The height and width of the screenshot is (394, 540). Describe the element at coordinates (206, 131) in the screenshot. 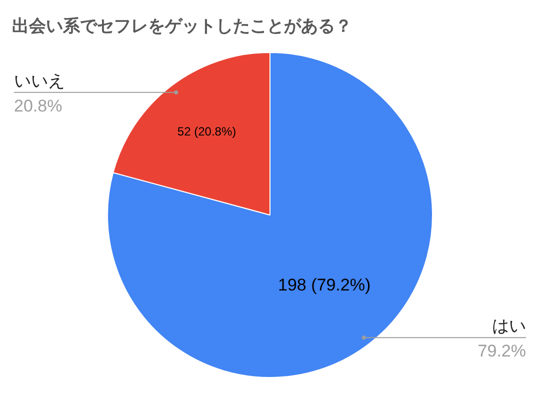

I see `data-label: 52 (20.8%)` at that location.